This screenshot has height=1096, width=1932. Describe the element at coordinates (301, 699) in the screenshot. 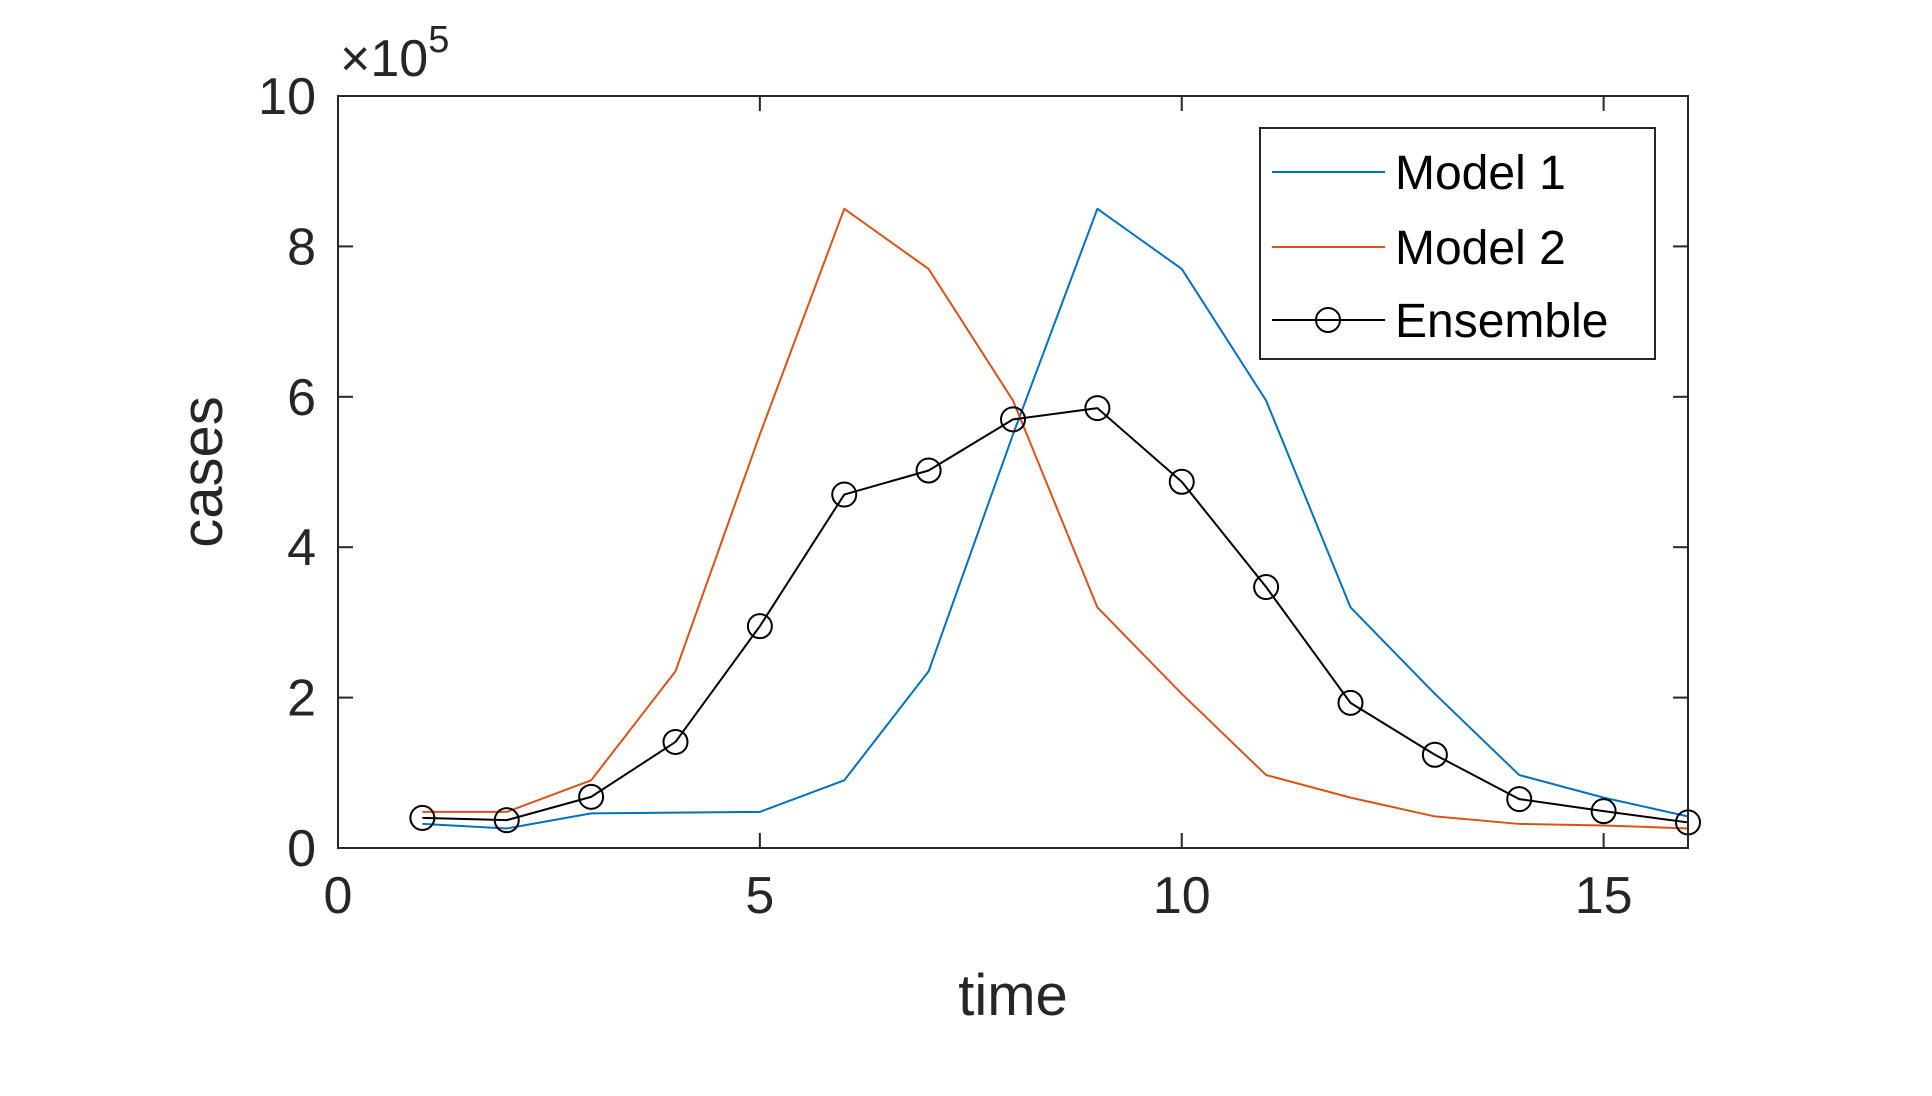

I see `y-tick-label: 2` at that location.